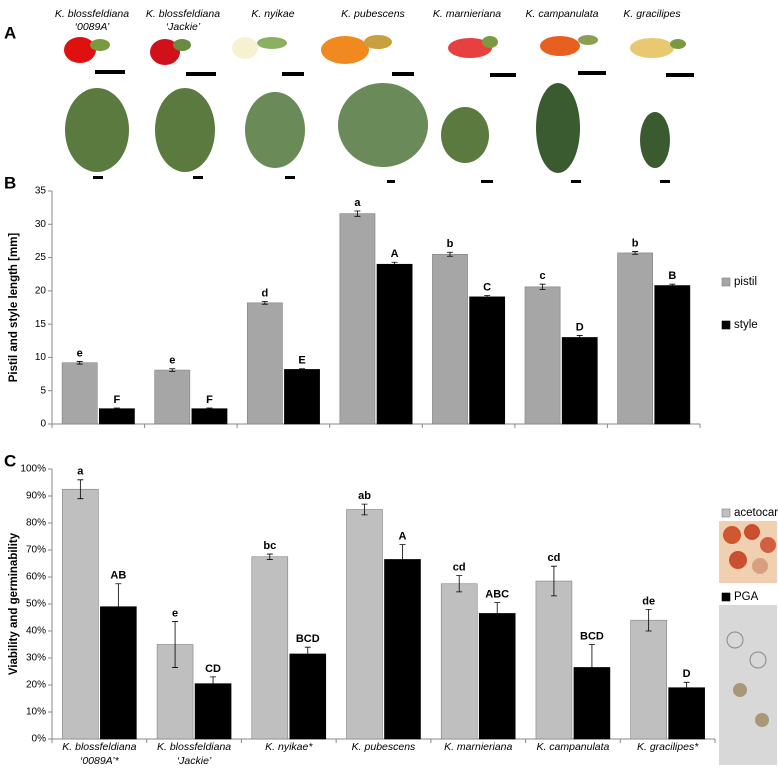  Describe the element at coordinates (41, 224) in the screenshot. I see `y-tick-label: 30` at that location.